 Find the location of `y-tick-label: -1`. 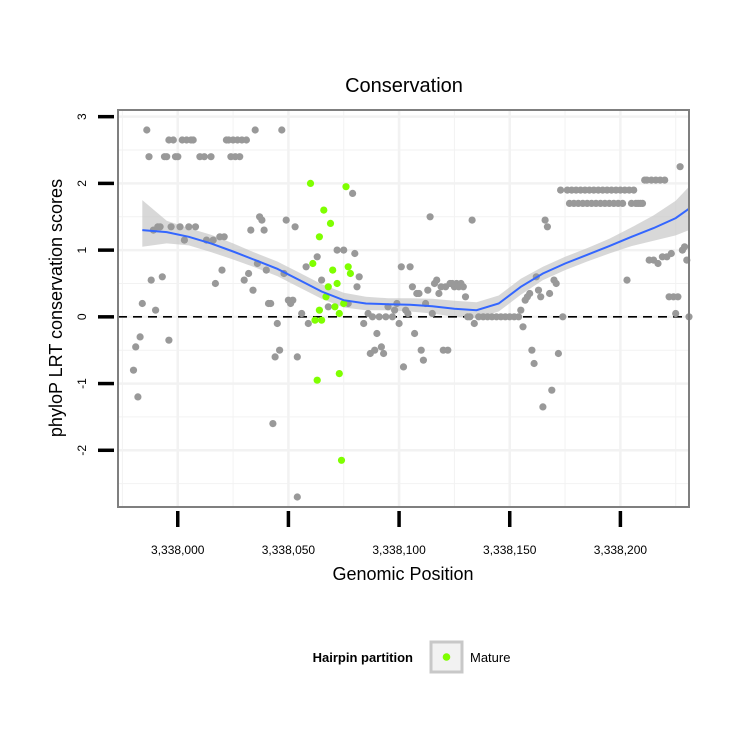

y-tick-label: -1 is located at coordinates (82, 383).